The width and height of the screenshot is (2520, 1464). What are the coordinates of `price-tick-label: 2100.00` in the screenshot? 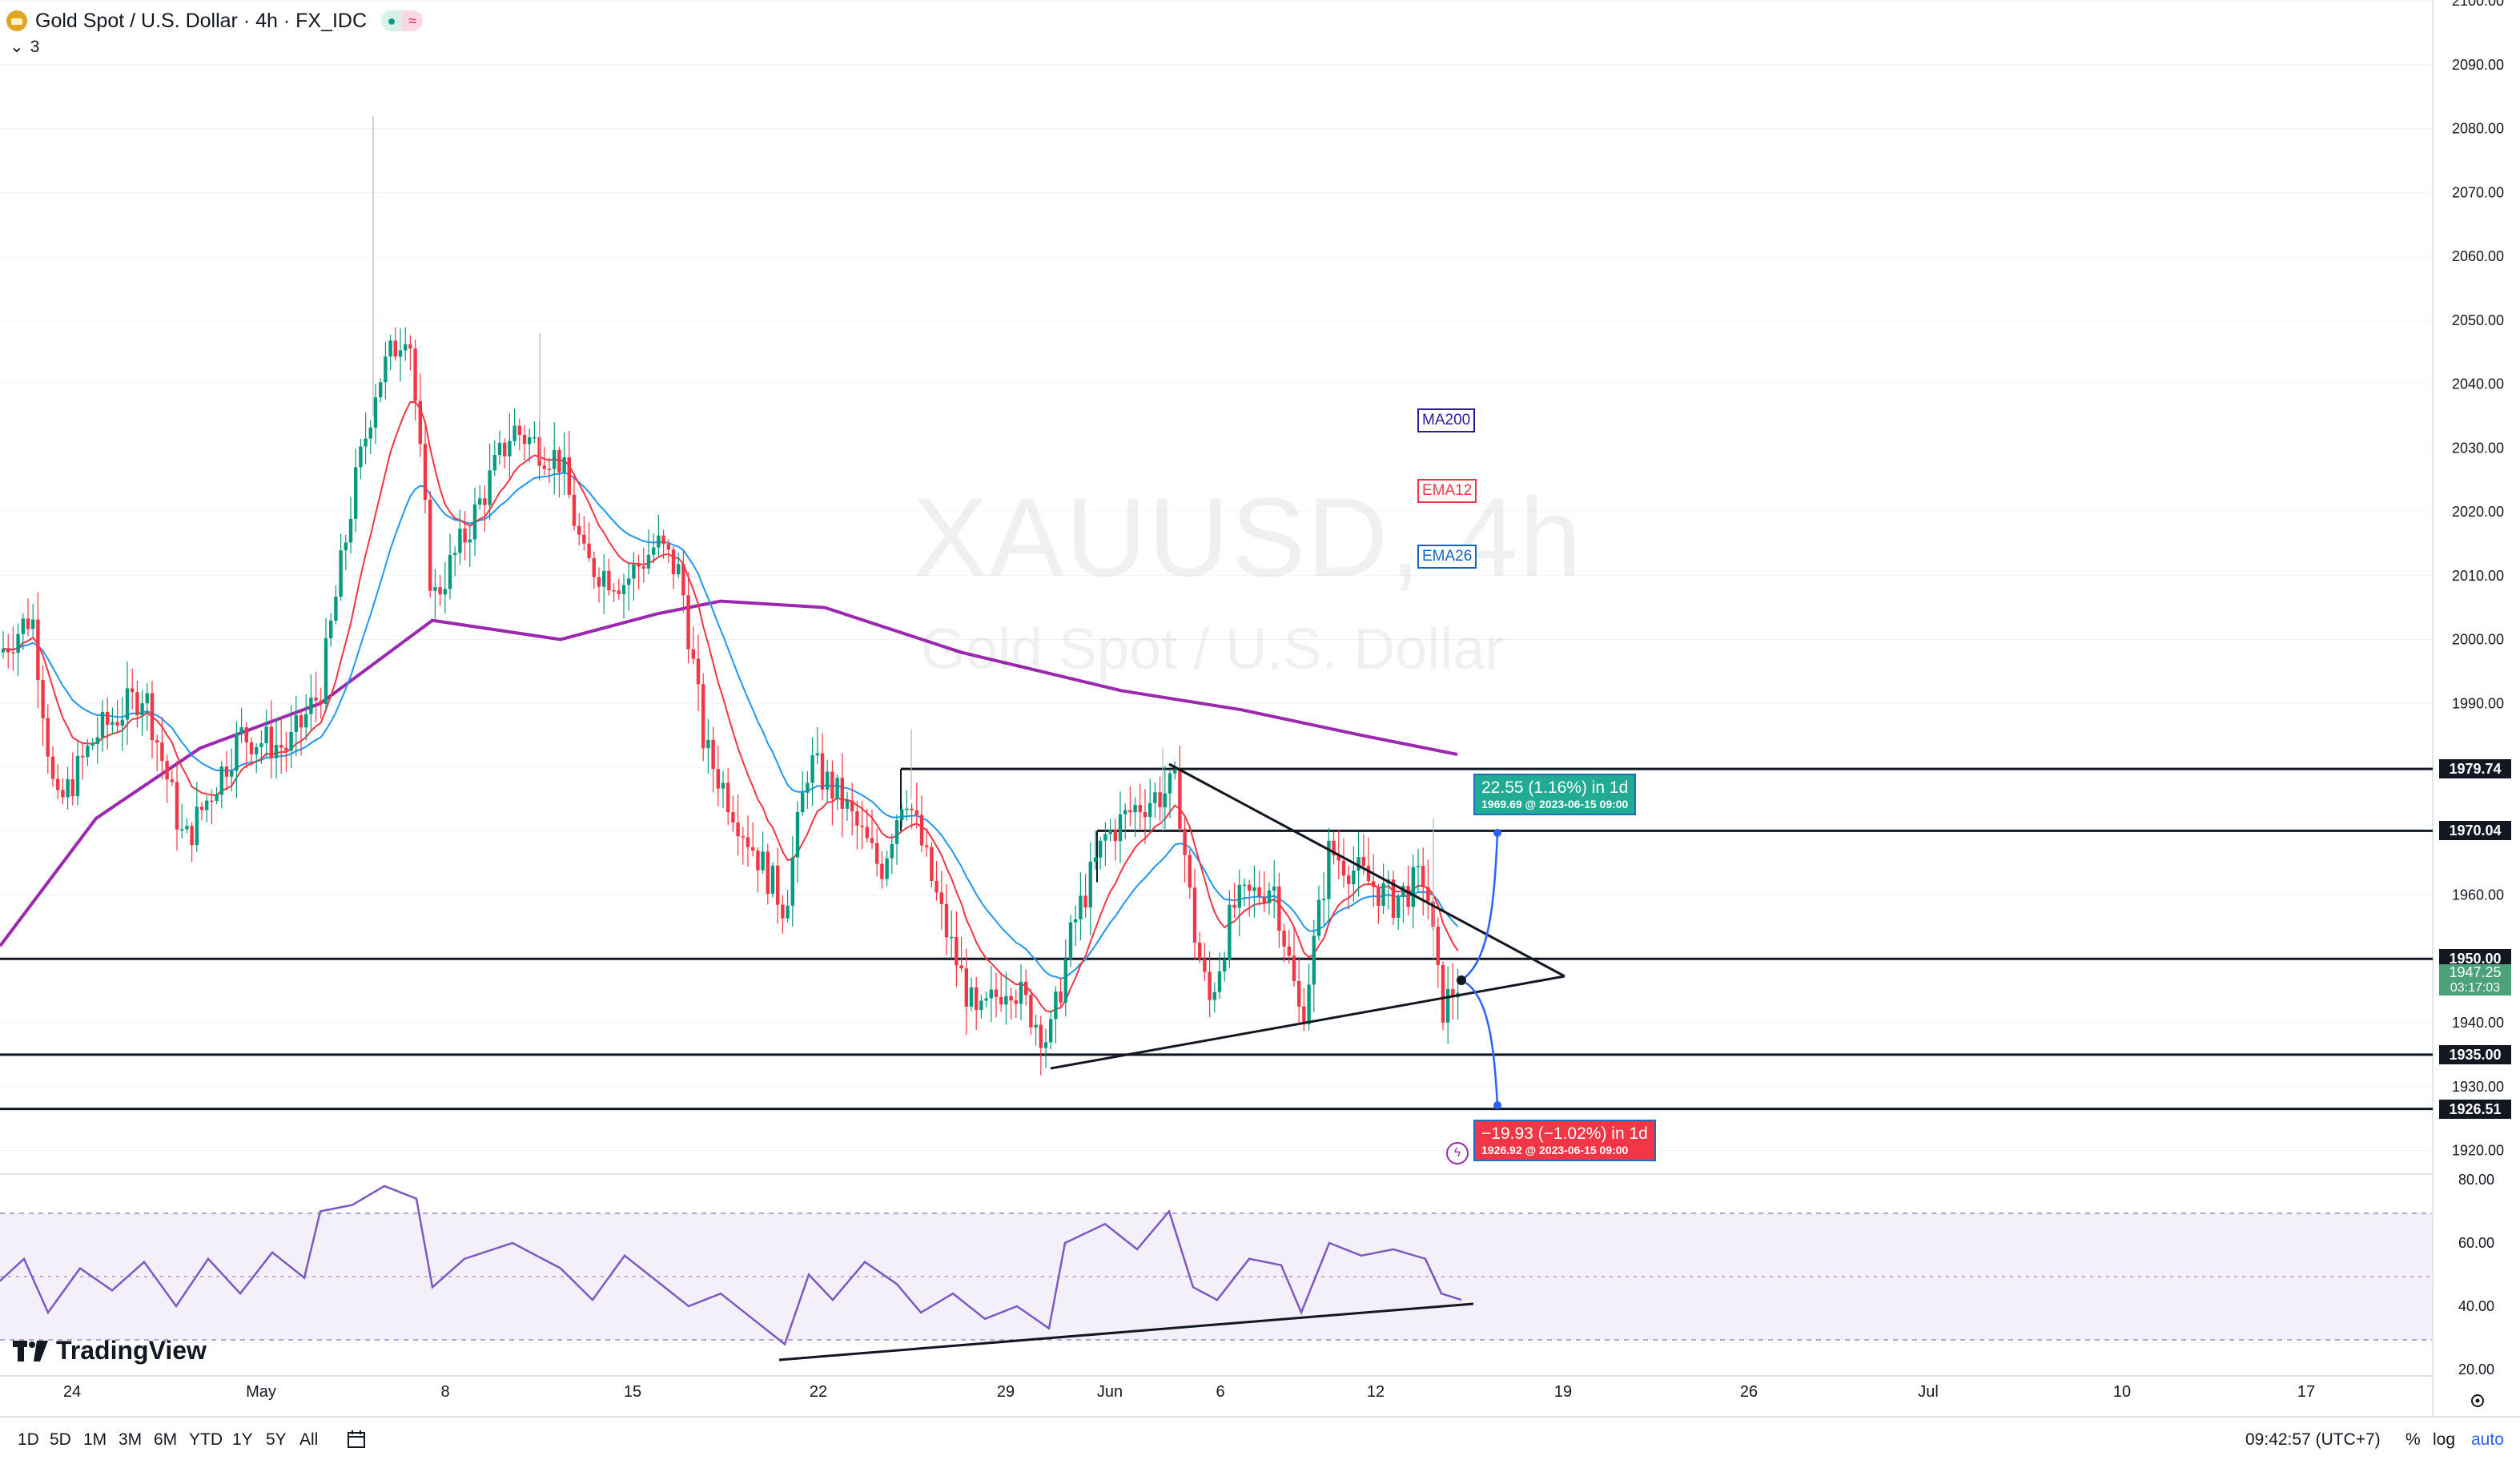 It's located at (2478, 4).